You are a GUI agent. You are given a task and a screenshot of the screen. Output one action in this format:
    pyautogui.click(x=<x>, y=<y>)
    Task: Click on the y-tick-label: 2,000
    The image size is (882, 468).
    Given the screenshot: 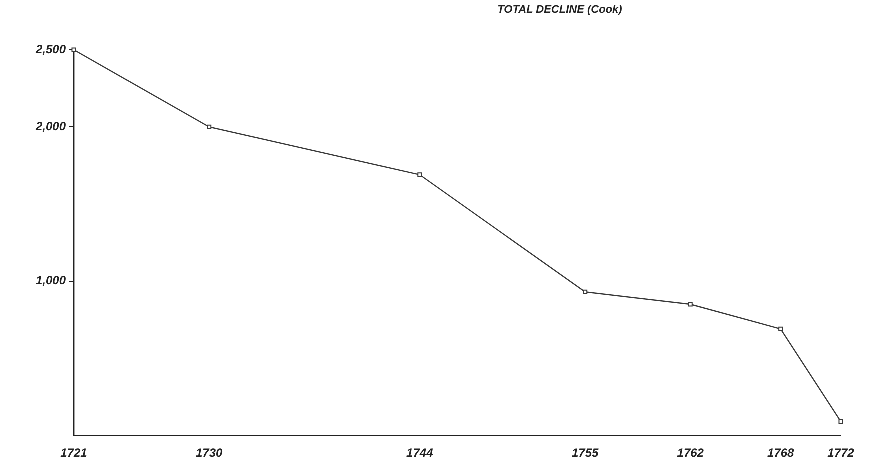 What is the action you would take?
    pyautogui.click(x=50, y=126)
    